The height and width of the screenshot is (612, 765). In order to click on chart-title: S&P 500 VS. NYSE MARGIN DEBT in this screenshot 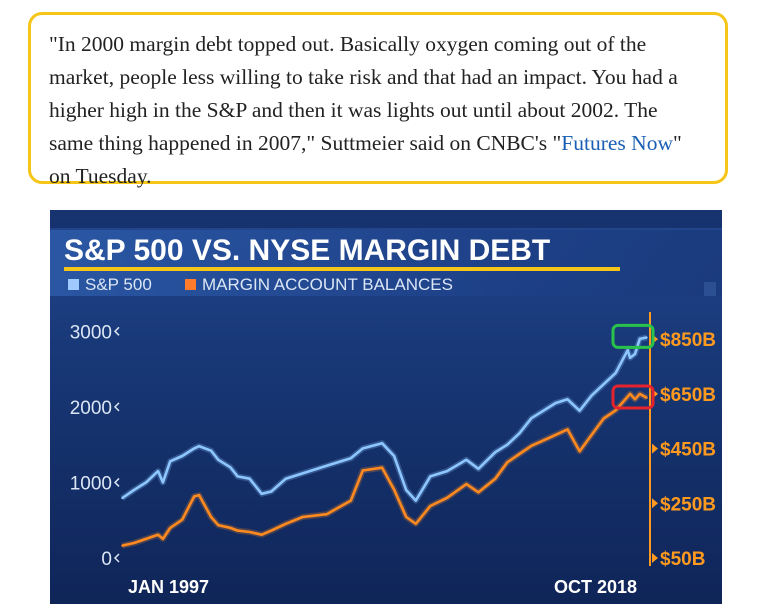, I will do `click(307, 250)`.